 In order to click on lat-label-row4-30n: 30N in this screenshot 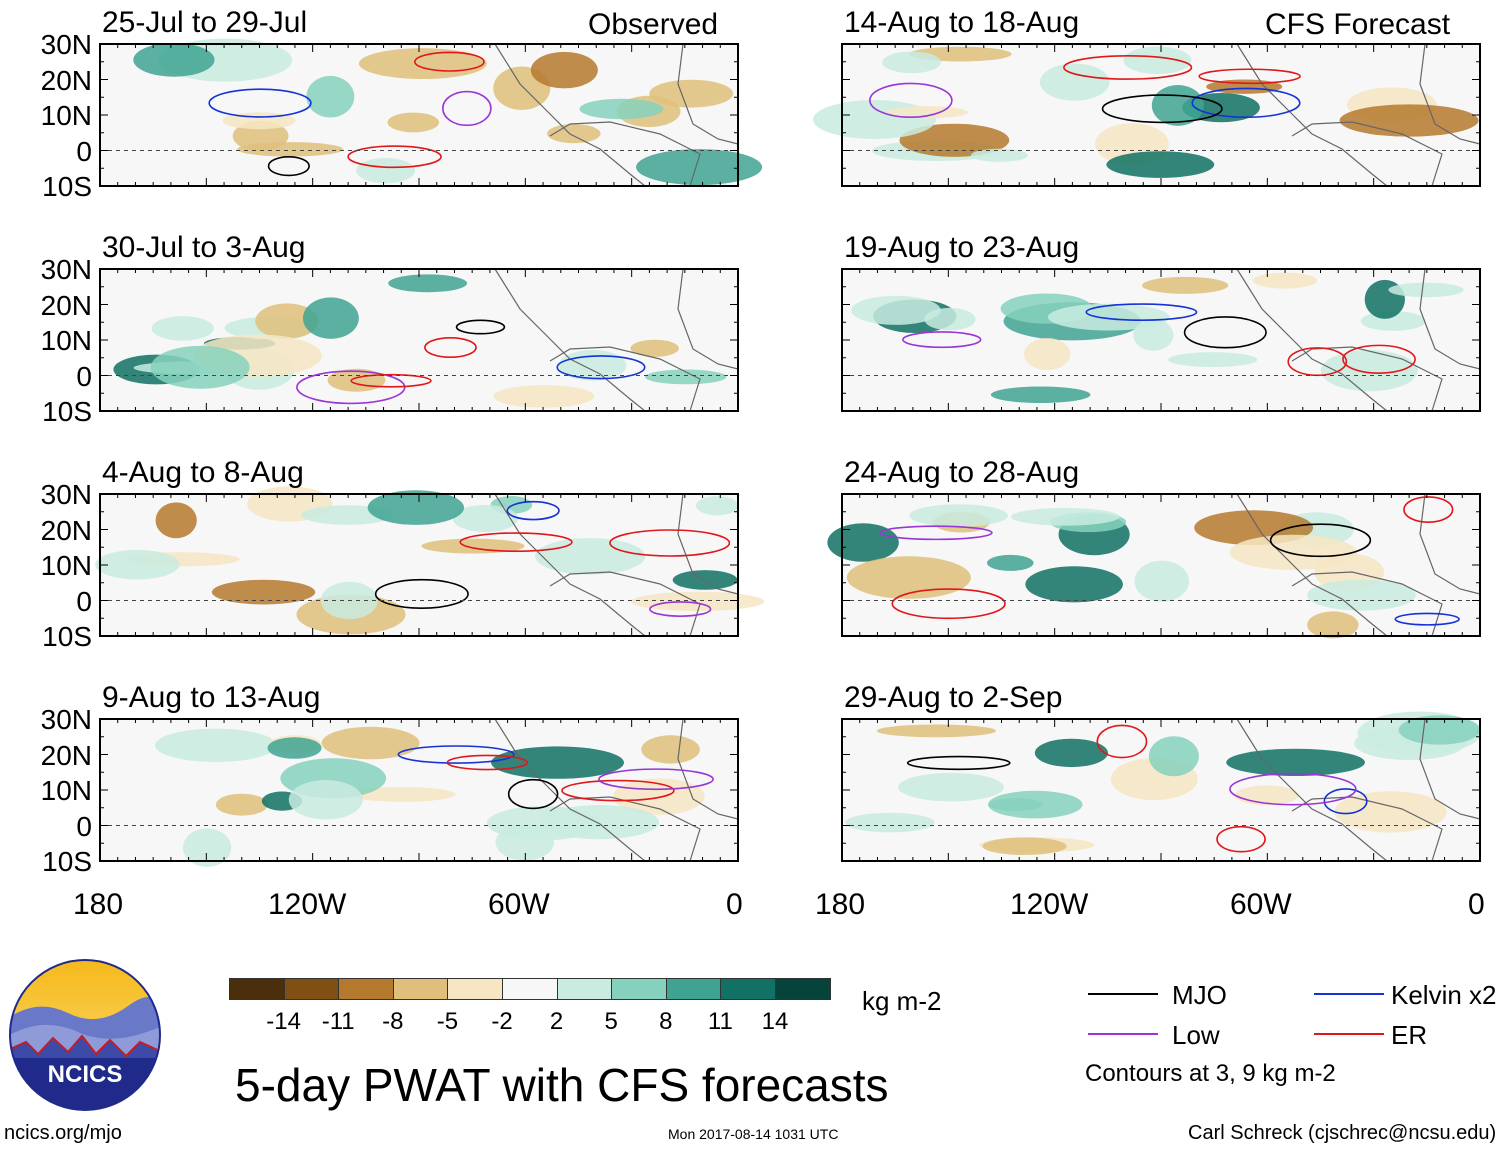, I will do `click(66, 719)`.